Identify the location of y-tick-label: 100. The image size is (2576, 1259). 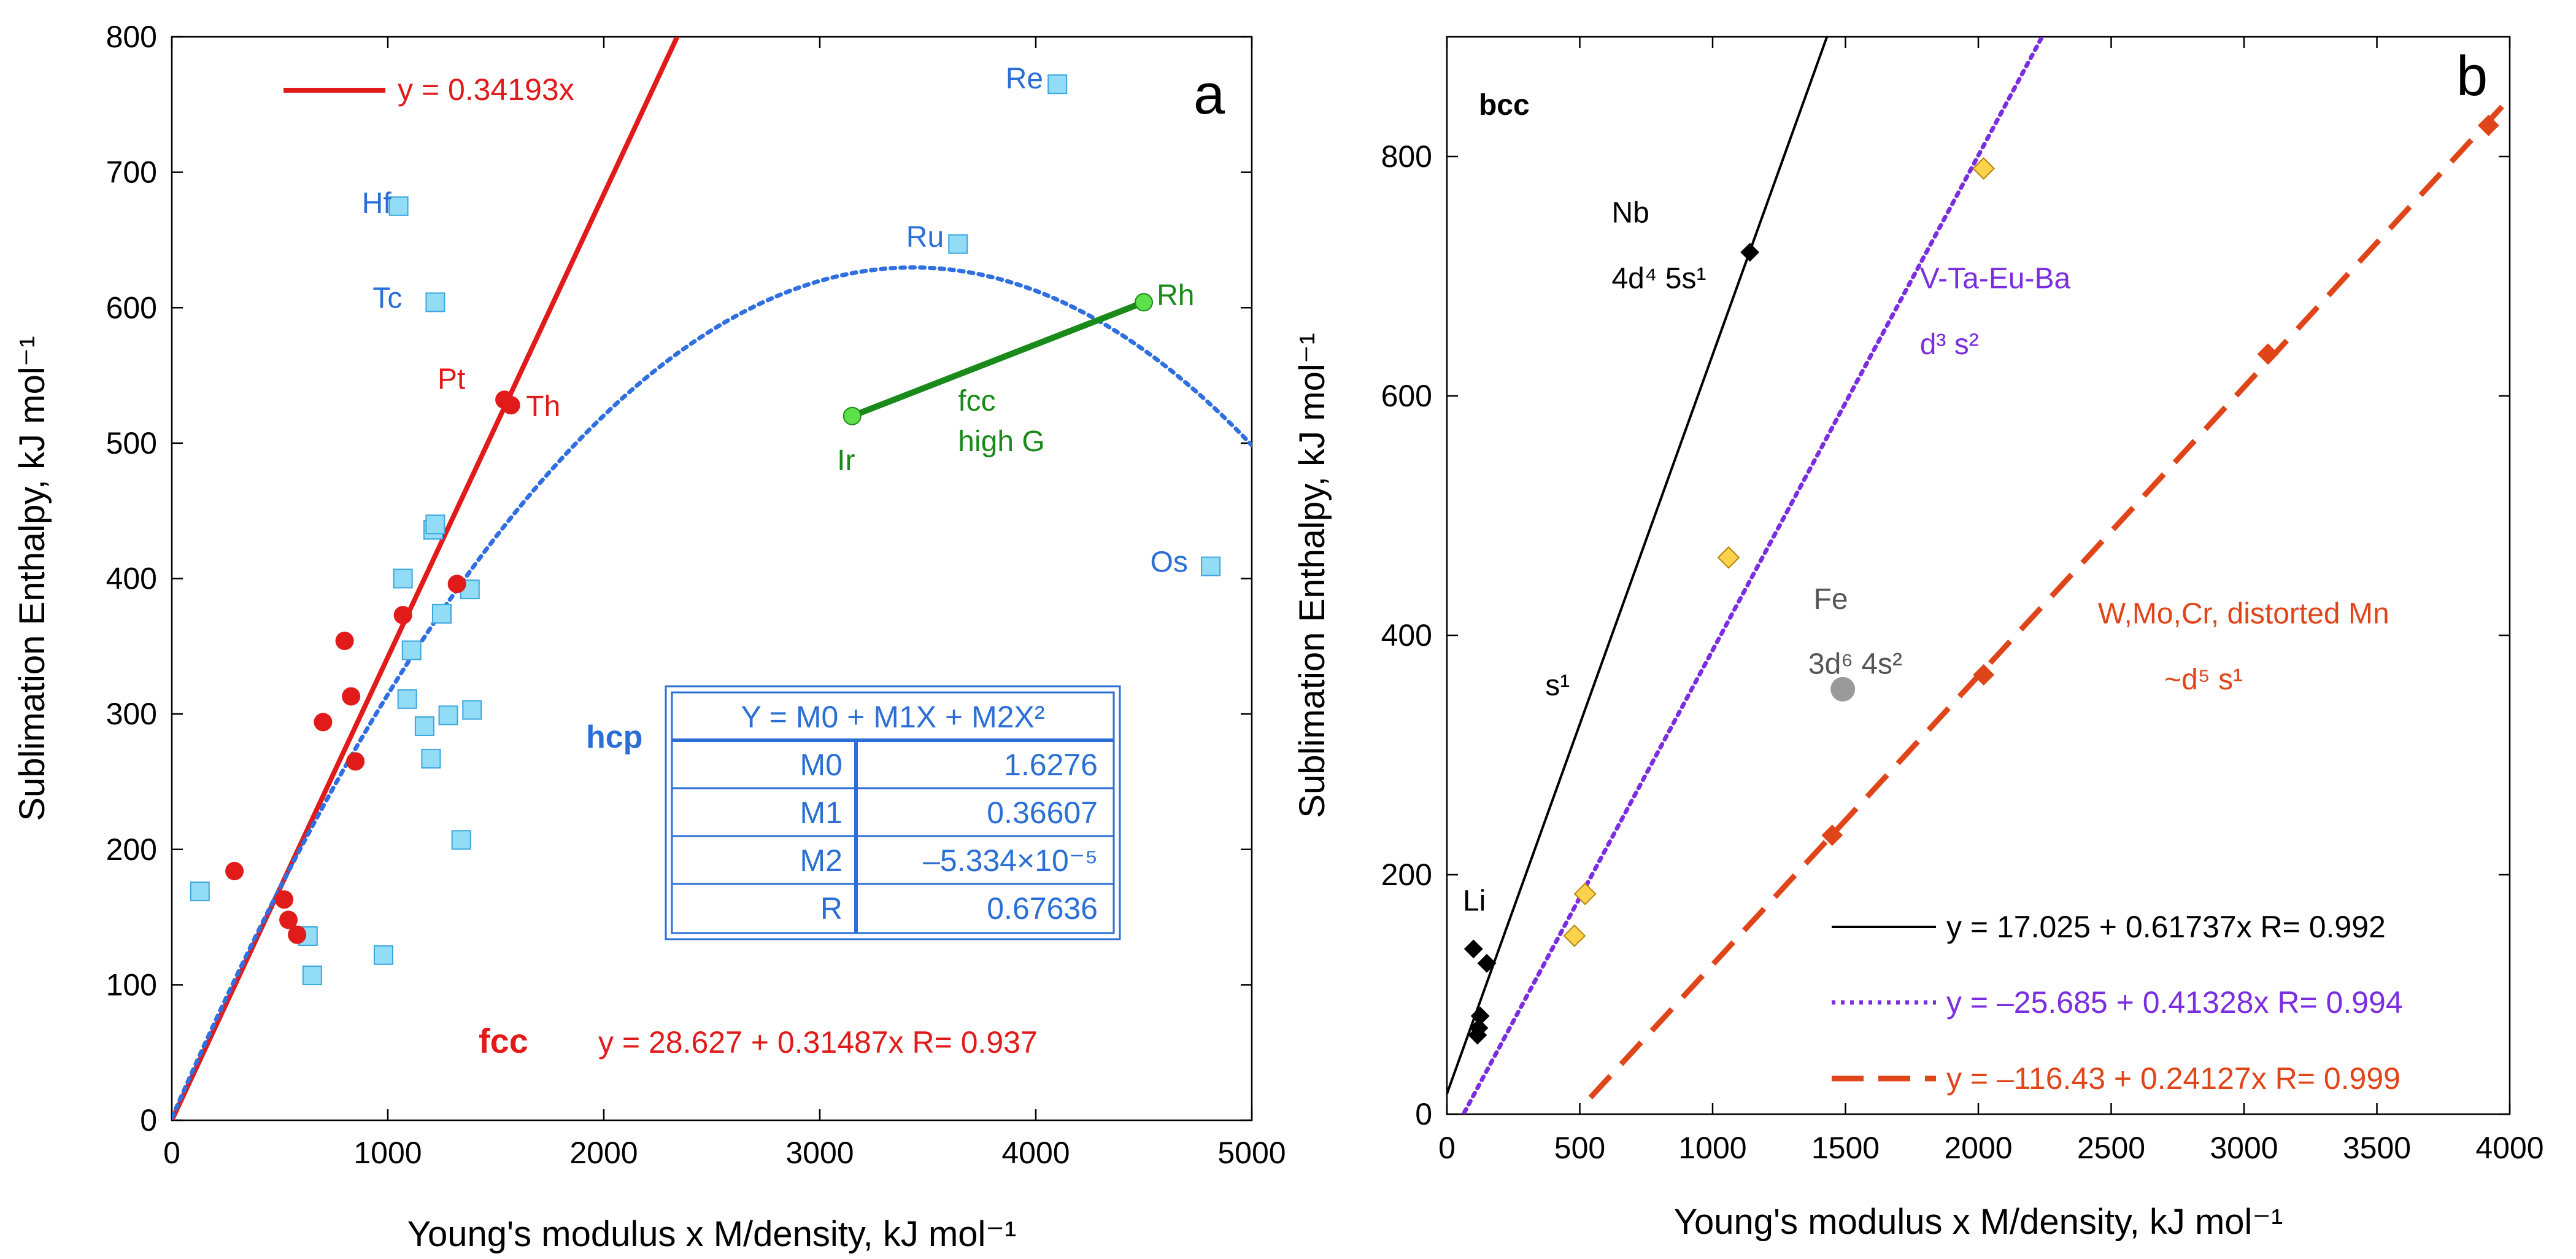
(131, 984).